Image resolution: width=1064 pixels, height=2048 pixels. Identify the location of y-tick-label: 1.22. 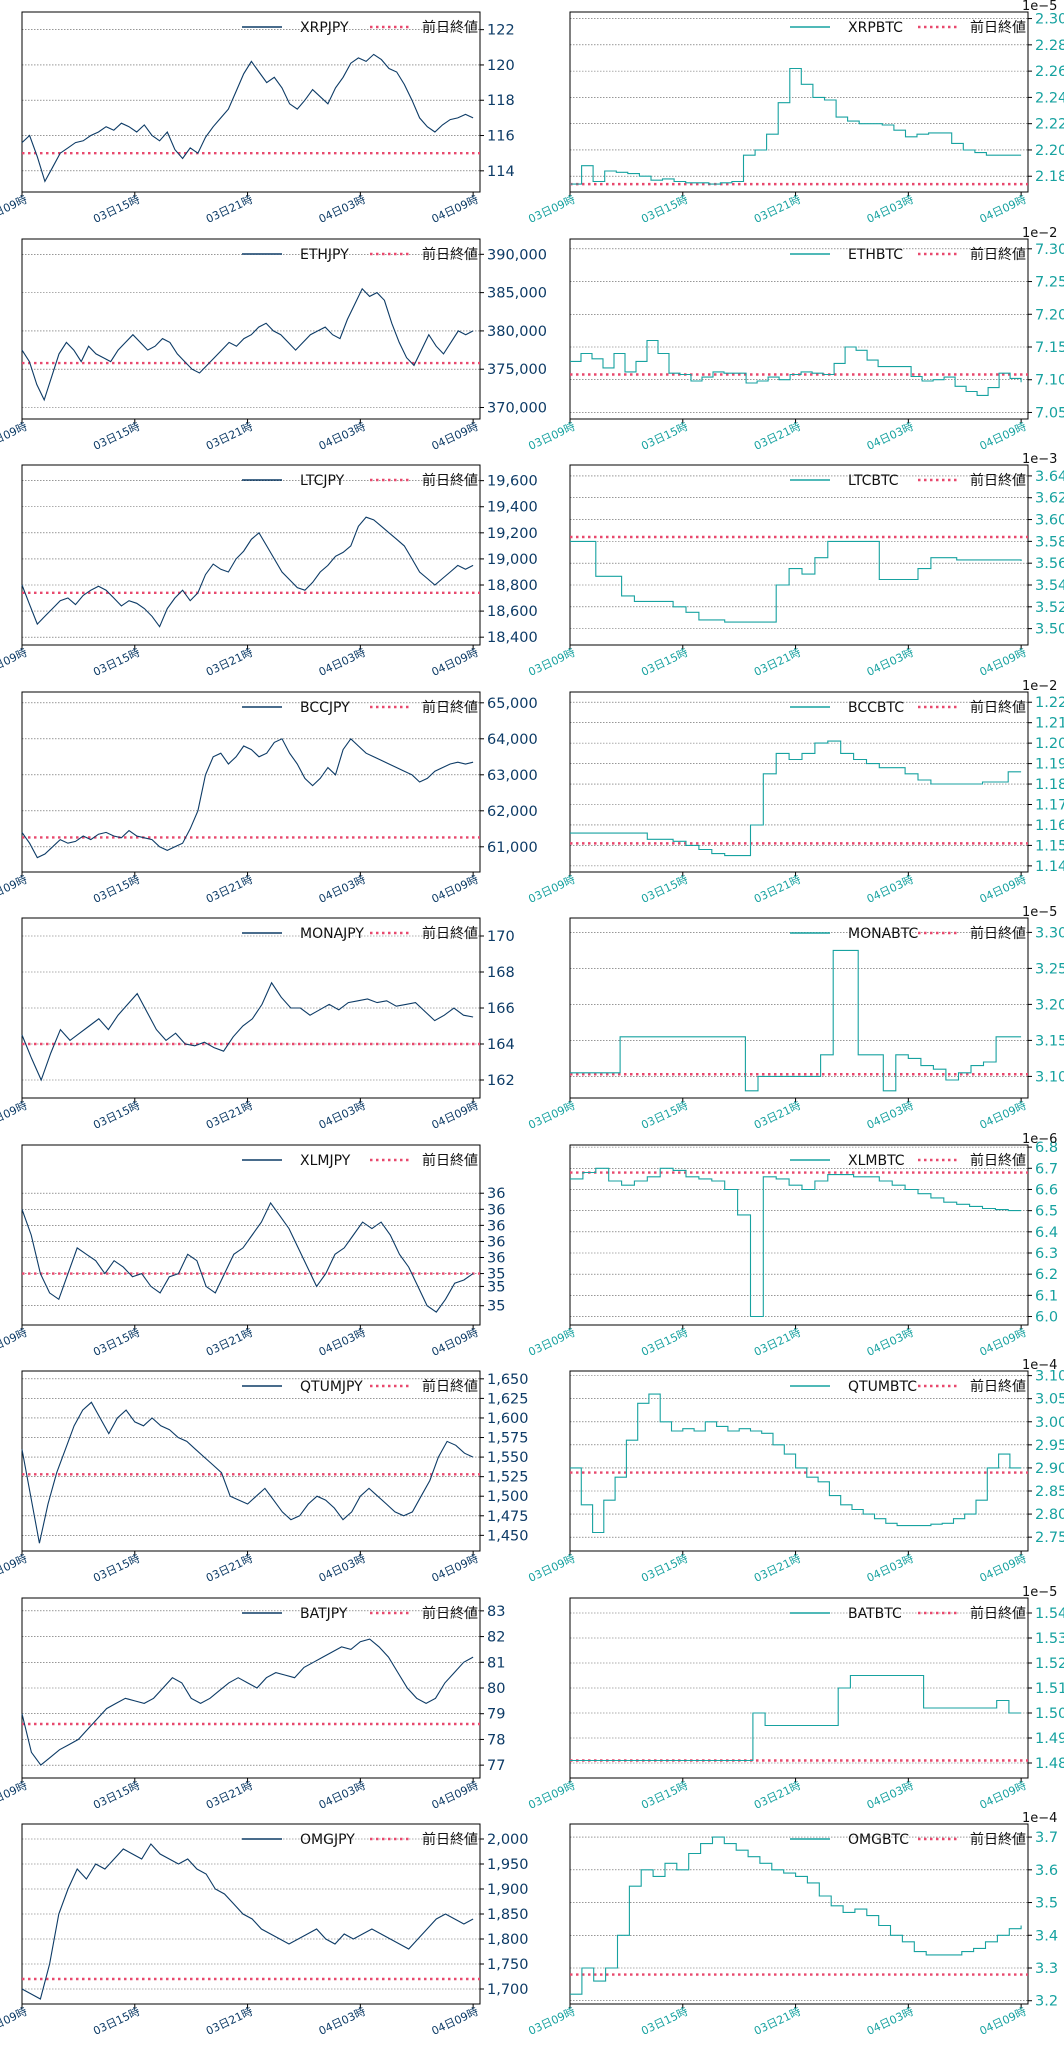
(1049, 703).